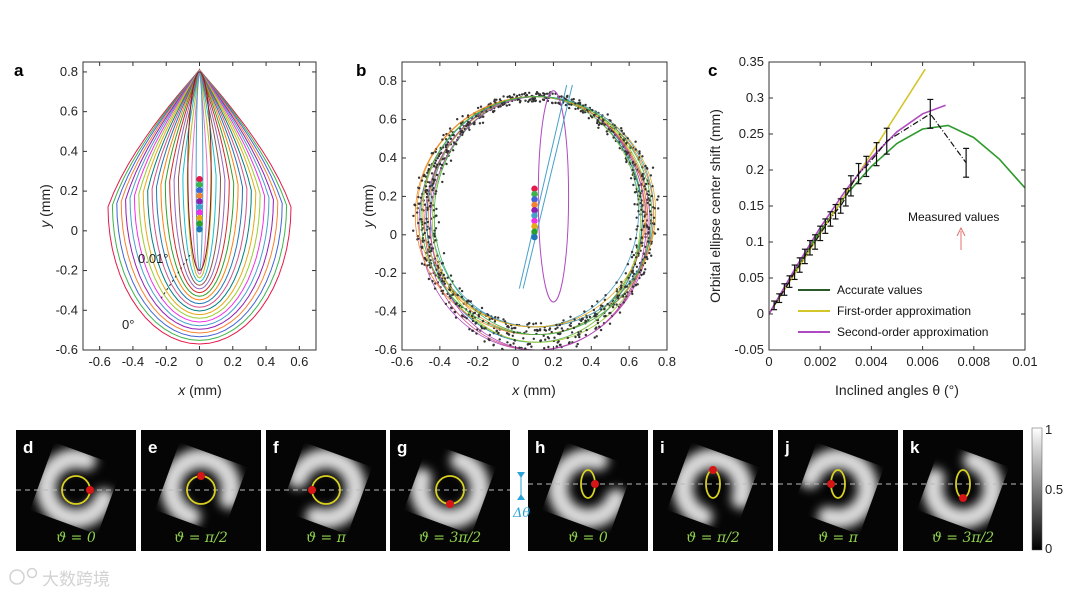 Image resolution: width=1080 pixels, height=598 pixels. What do you see at coordinates (963, 498) in the screenshot?
I see `center-dot-marker` at bounding box center [963, 498].